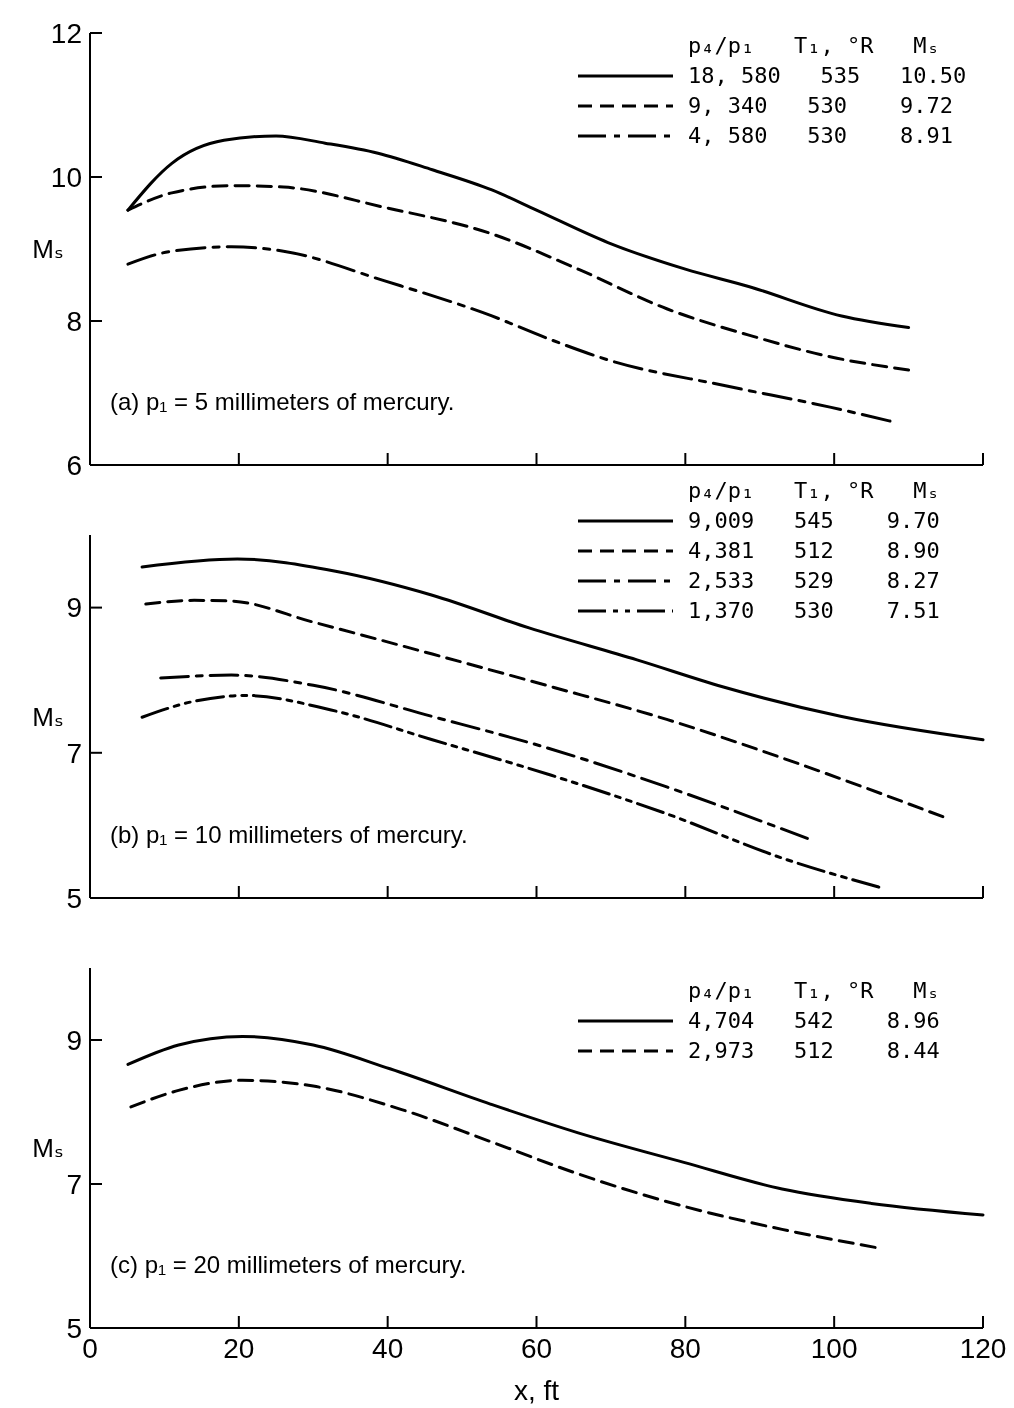 Image resolution: width=1014 pixels, height=1408 pixels. I want to click on annotation: (c) p₁ = 20 millimeters of mercury., so click(288, 1264).